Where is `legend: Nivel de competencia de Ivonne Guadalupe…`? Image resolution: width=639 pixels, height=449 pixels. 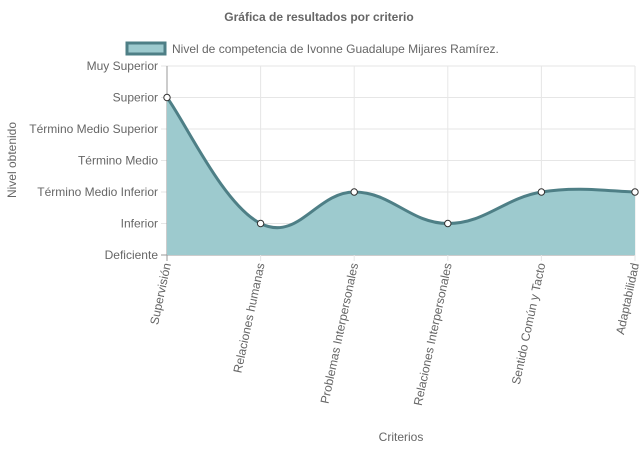 legend: Nivel de competencia de Ivonne Guadalupe… is located at coordinates (312, 48).